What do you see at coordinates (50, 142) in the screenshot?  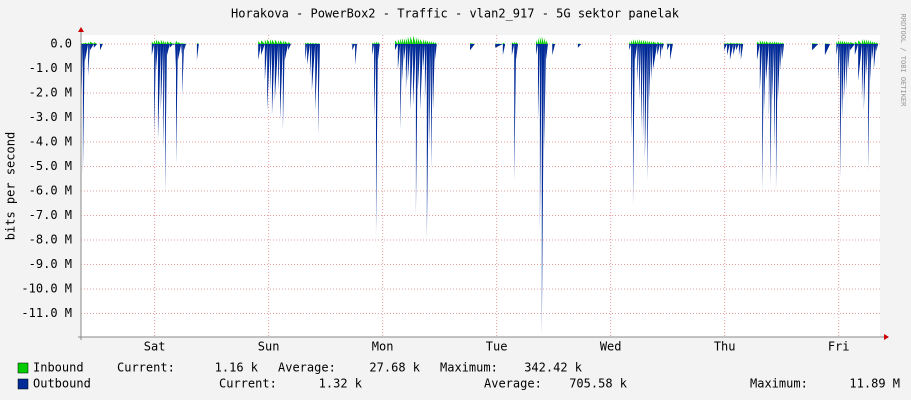 I see `y-tick-label: -4.0 M` at bounding box center [50, 142].